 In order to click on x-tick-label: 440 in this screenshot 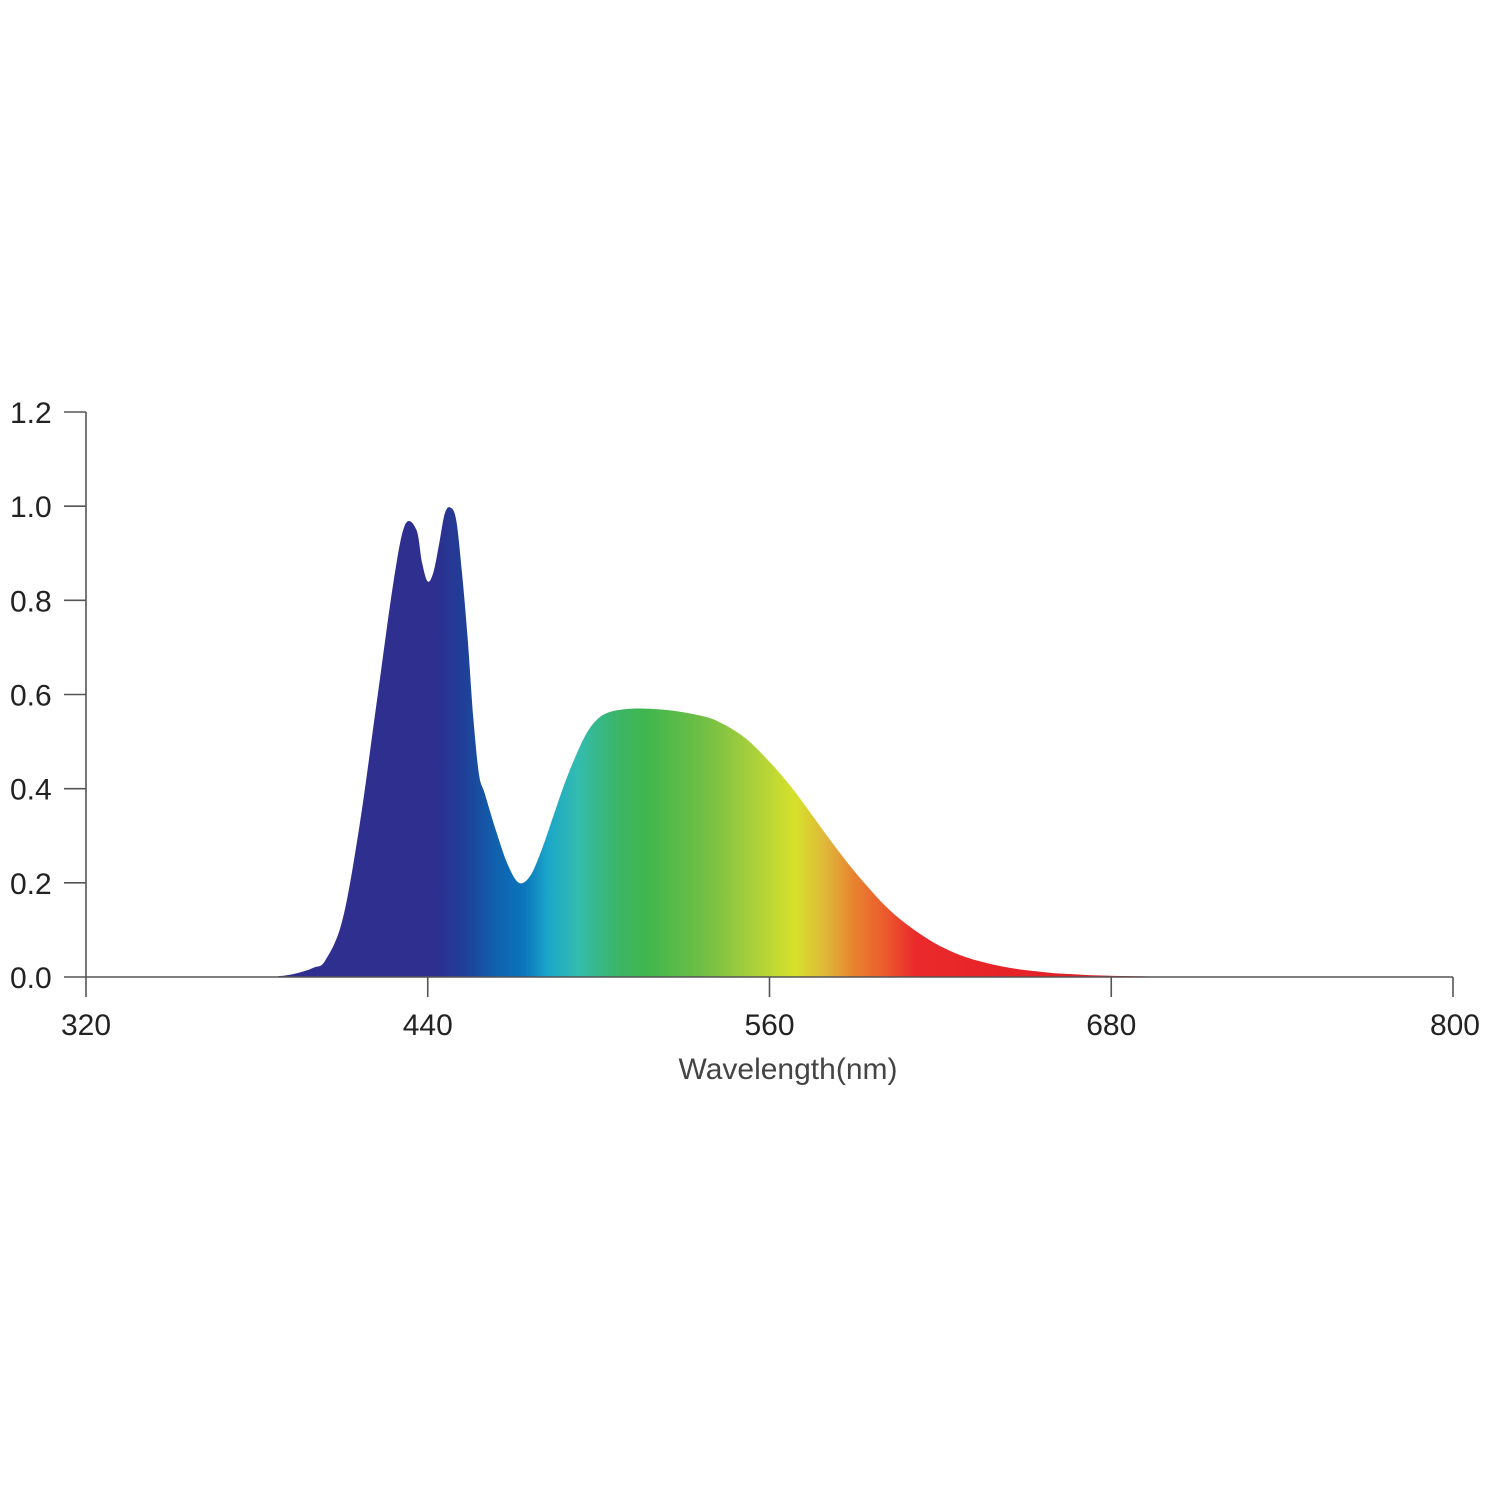, I will do `click(428, 1025)`.